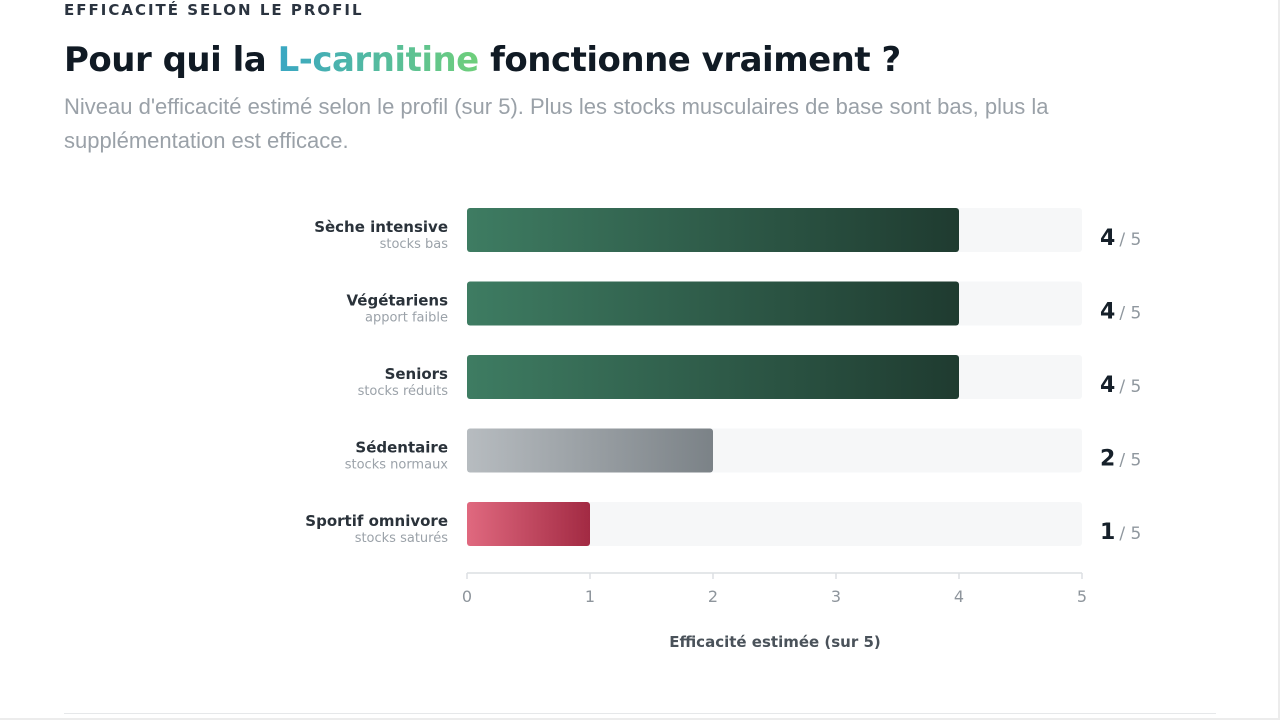  I want to click on value-label-seniors: 4/ 5, so click(1120, 385).